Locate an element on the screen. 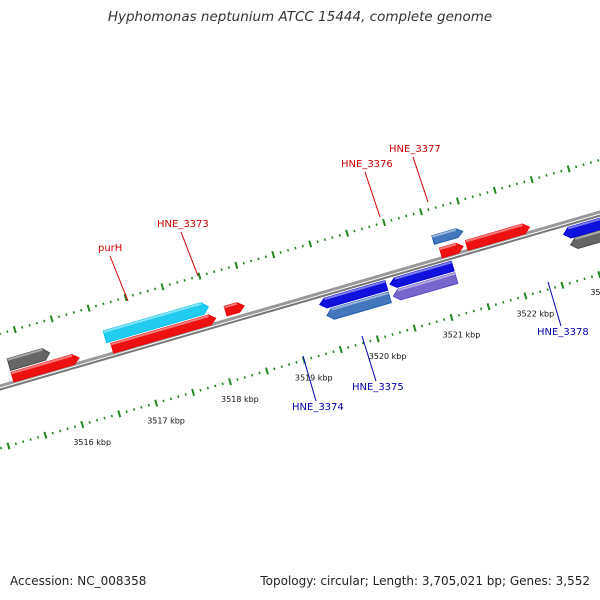 This screenshot has width=600, height=600. gene-label: purH is located at coordinates (110, 248).